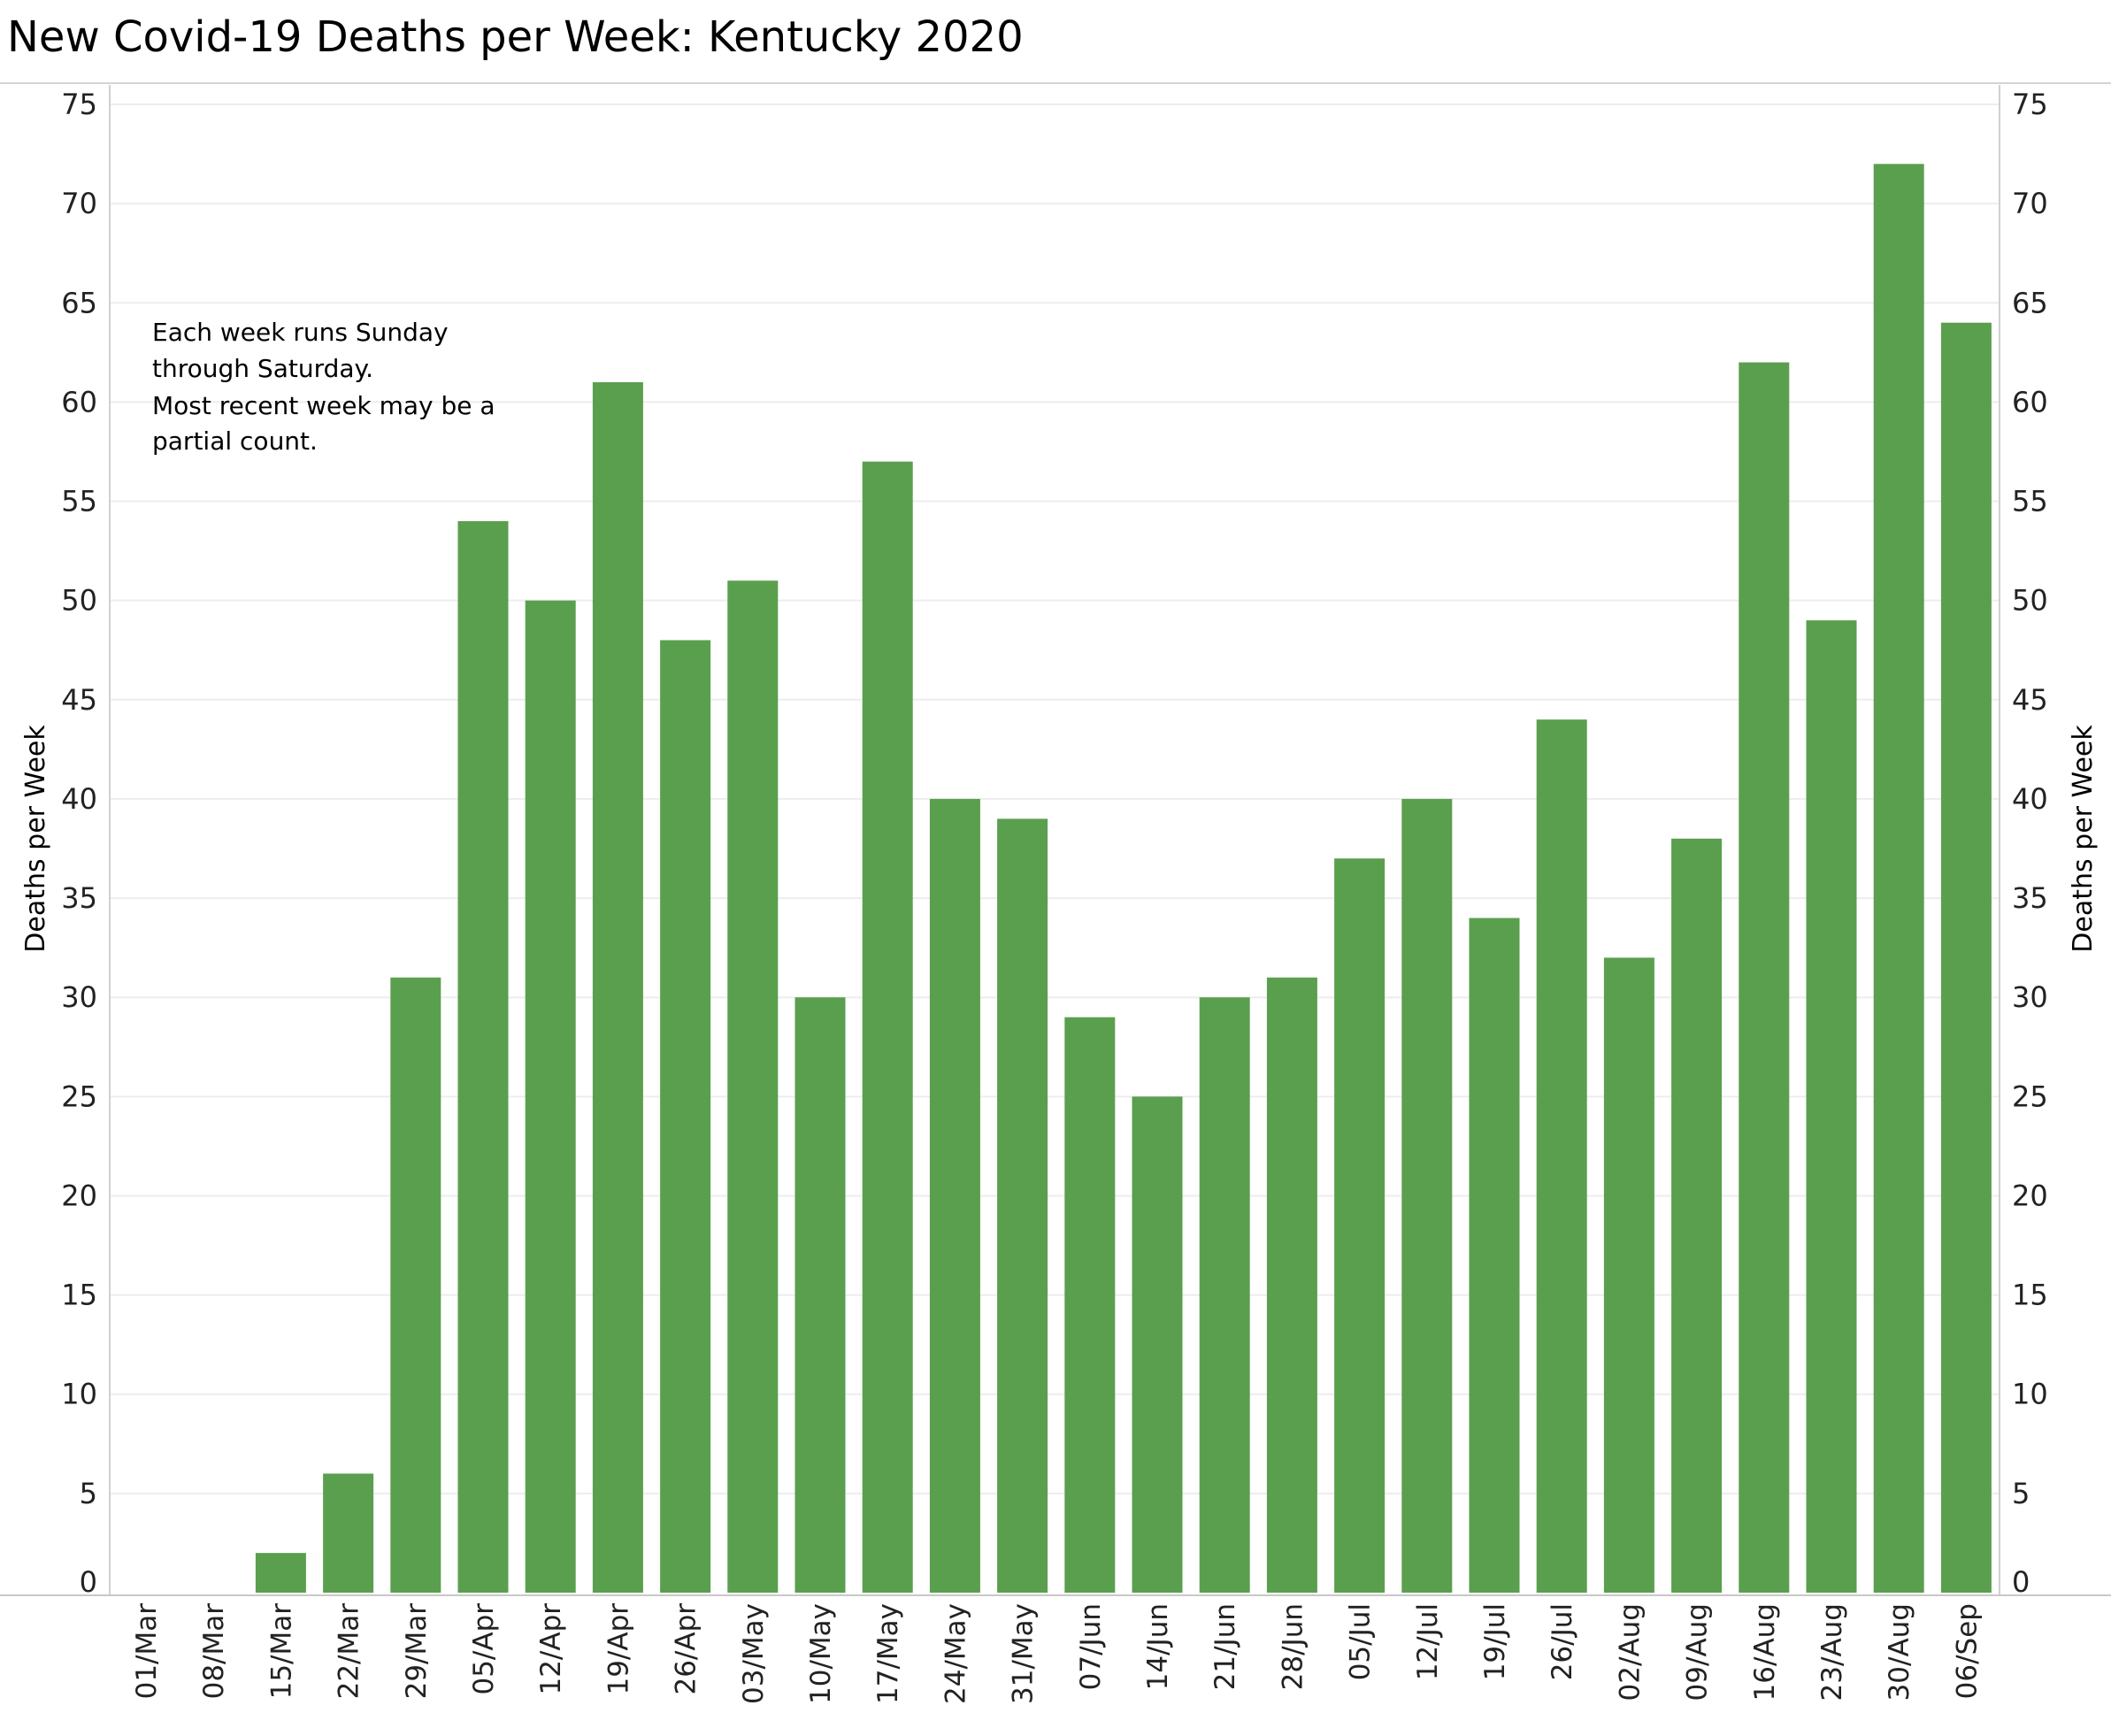 The height and width of the screenshot is (1736, 2111). What do you see at coordinates (2030, 898) in the screenshot?
I see `y-tick-label-right: 35` at bounding box center [2030, 898].